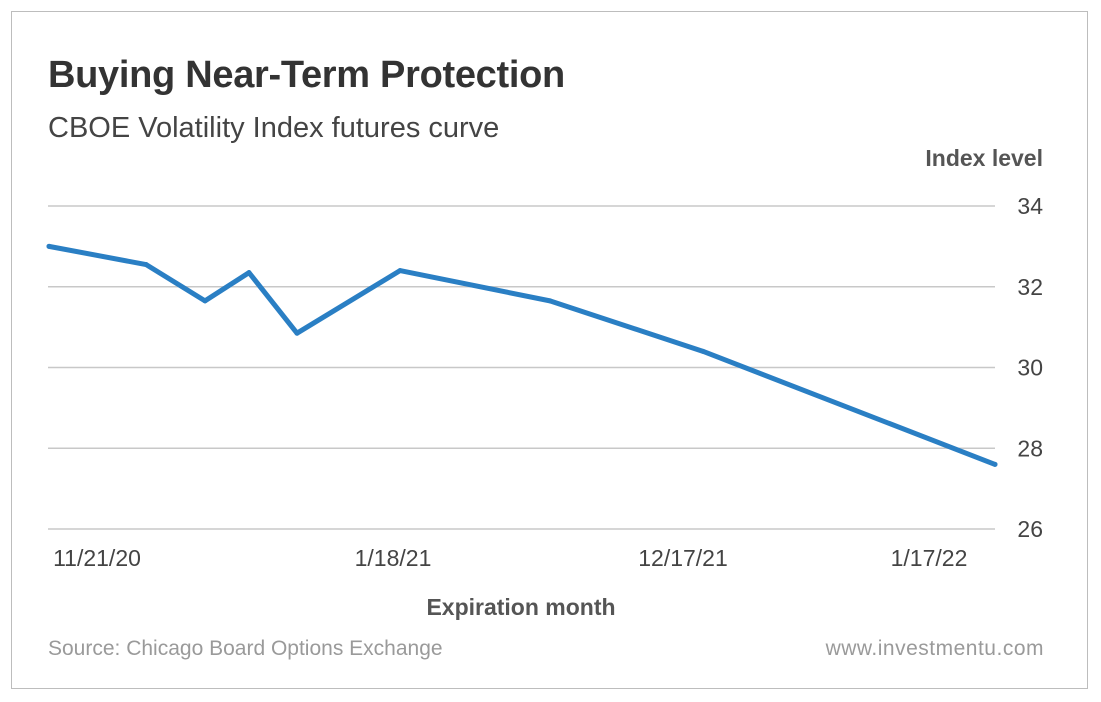 The width and height of the screenshot is (1101, 702). What do you see at coordinates (274, 128) in the screenshot?
I see `chart-subtitle: CBOE Volatility Index futures curve` at bounding box center [274, 128].